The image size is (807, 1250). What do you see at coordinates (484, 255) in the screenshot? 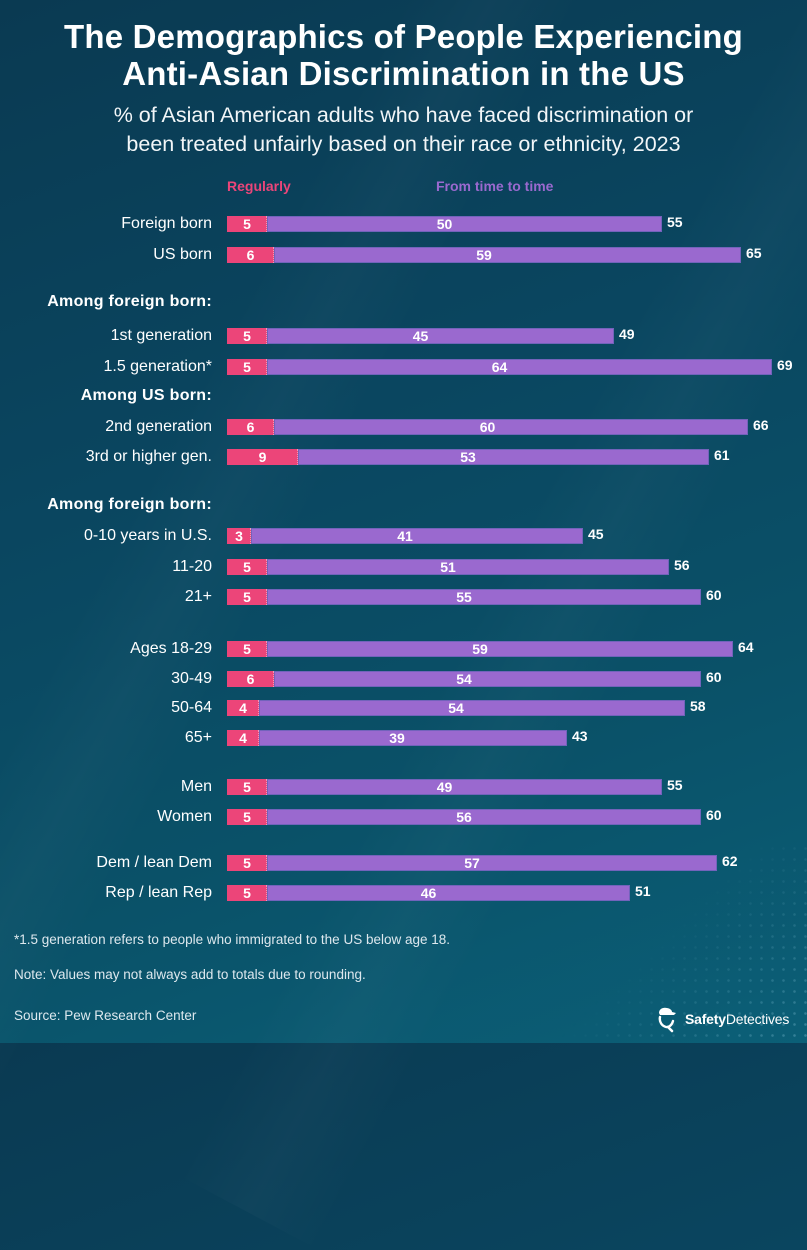
I see `bar-value-from-time-to-time-us-born: 59` at bounding box center [484, 255].